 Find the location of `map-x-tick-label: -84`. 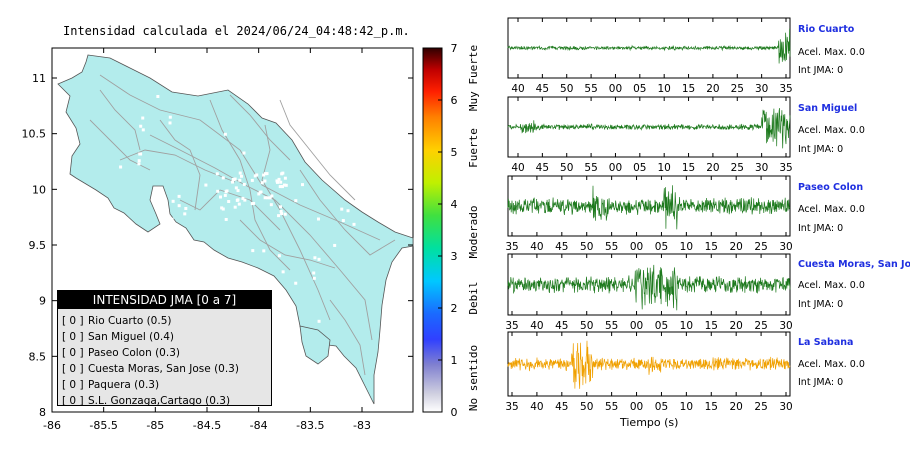

map-x-tick-label: -84 is located at coordinates (259, 425).